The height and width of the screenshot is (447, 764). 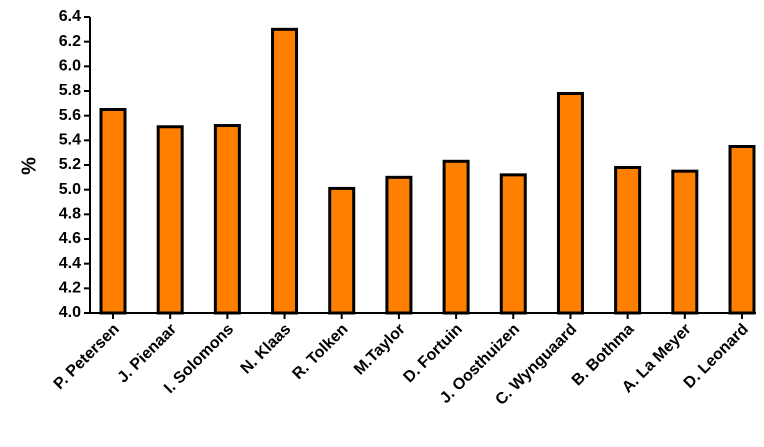 What do you see at coordinates (70, 238) in the screenshot?
I see `y-tick-label: 4.6` at bounding box center [70, 238].